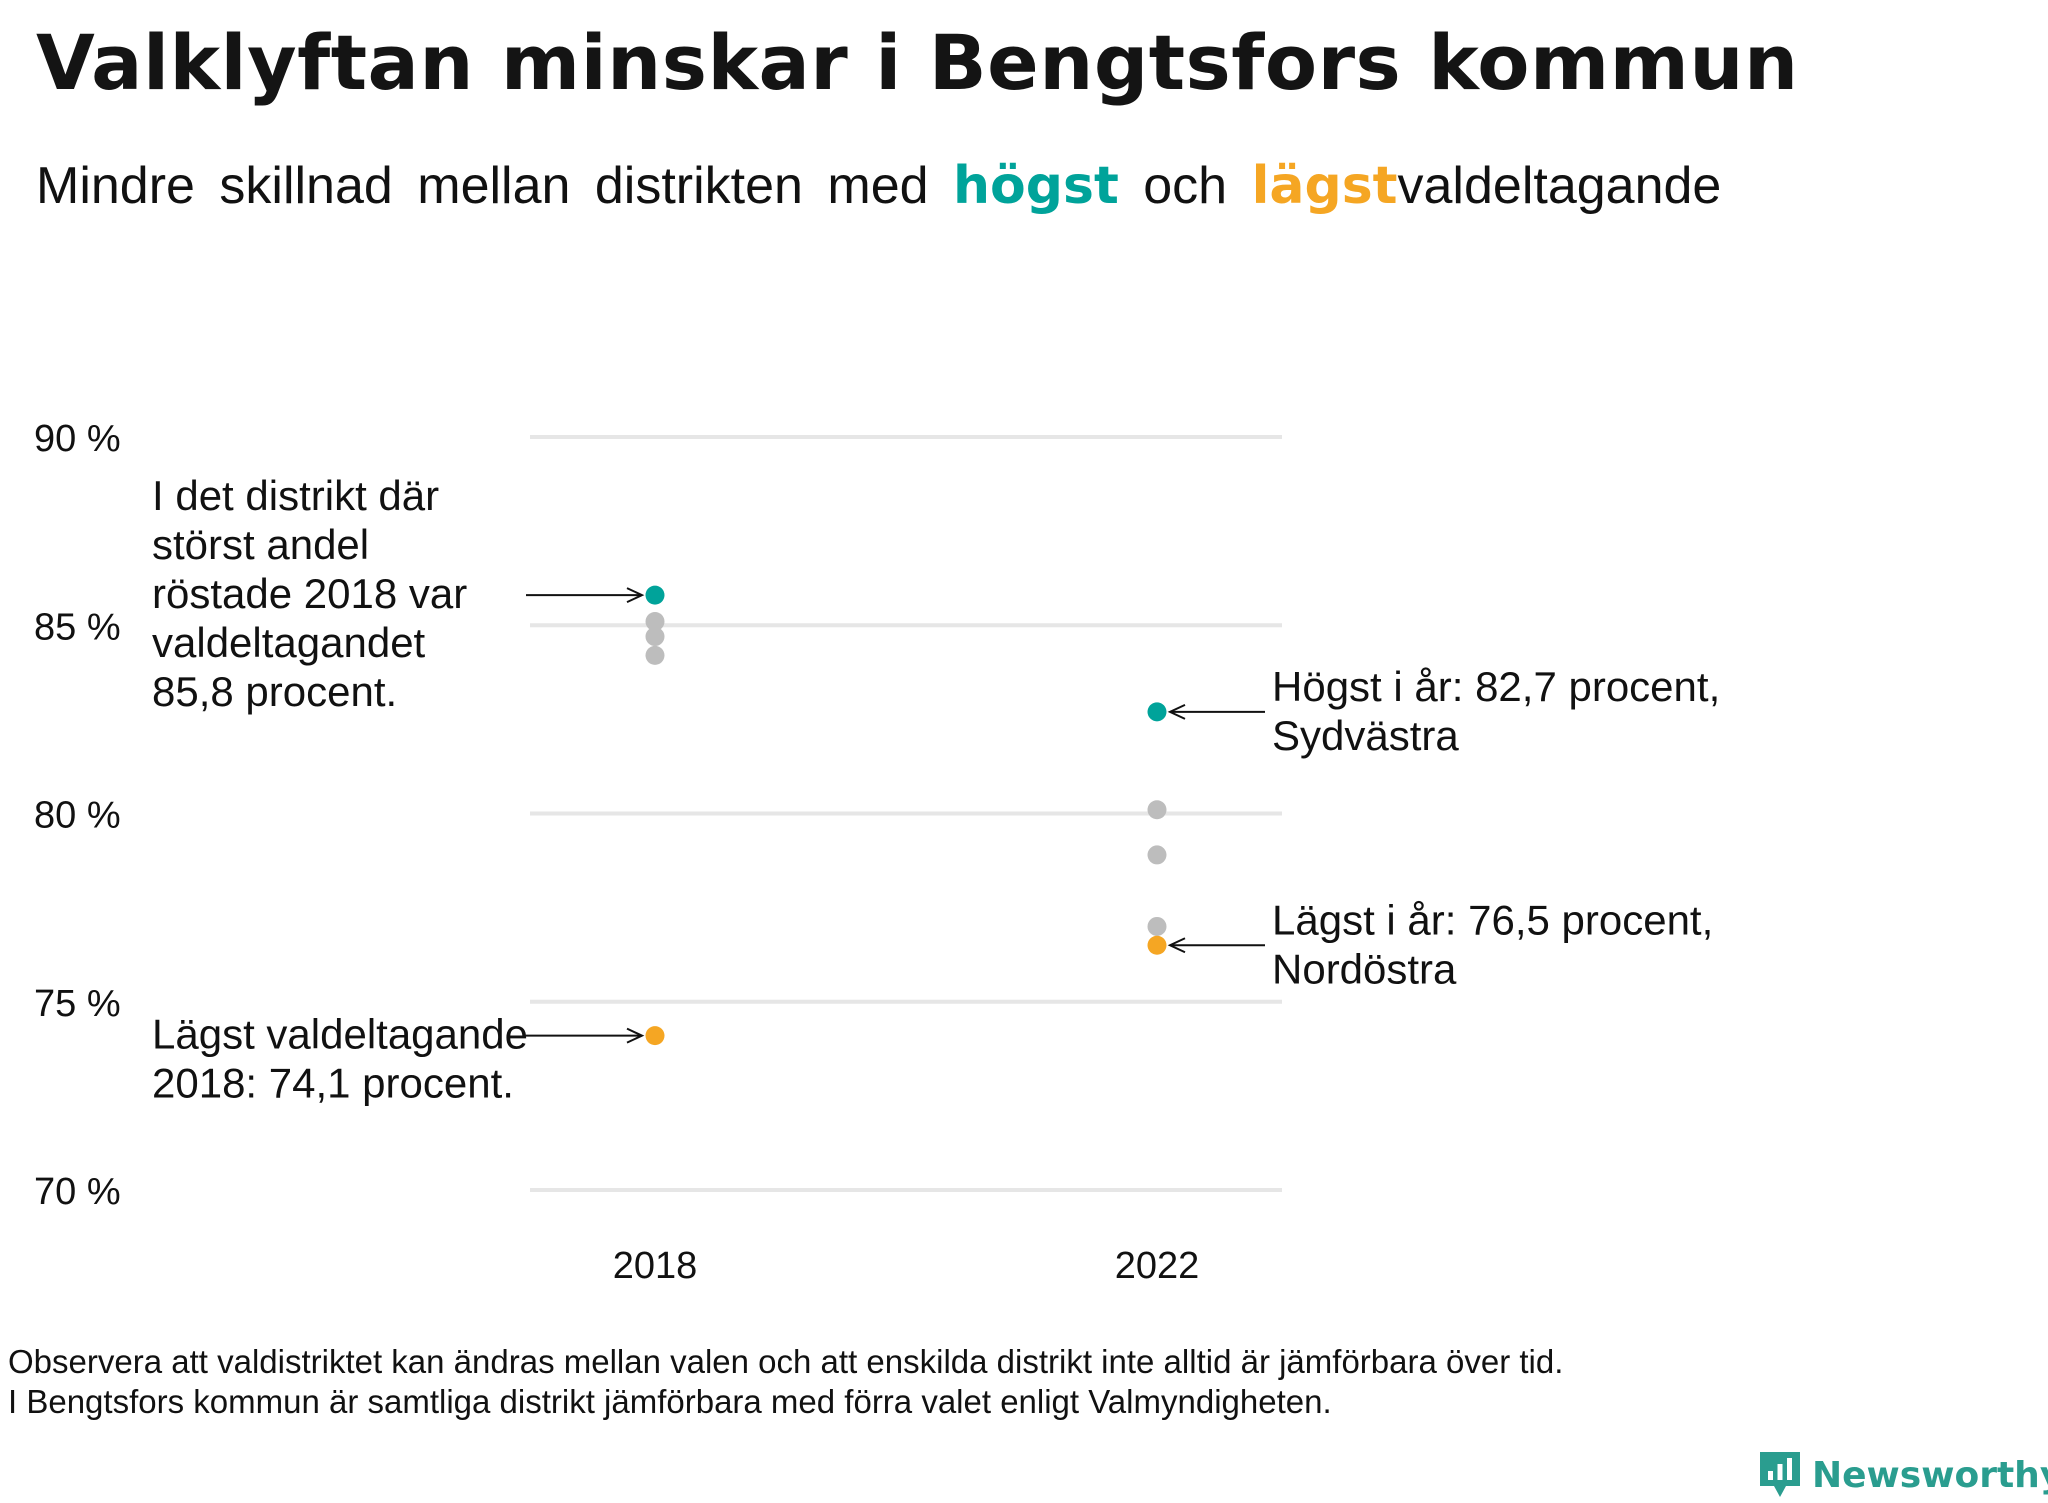 The image size is (2048, 1503). I want to click on x-tick-label: 2022, so click(1157, 1266).